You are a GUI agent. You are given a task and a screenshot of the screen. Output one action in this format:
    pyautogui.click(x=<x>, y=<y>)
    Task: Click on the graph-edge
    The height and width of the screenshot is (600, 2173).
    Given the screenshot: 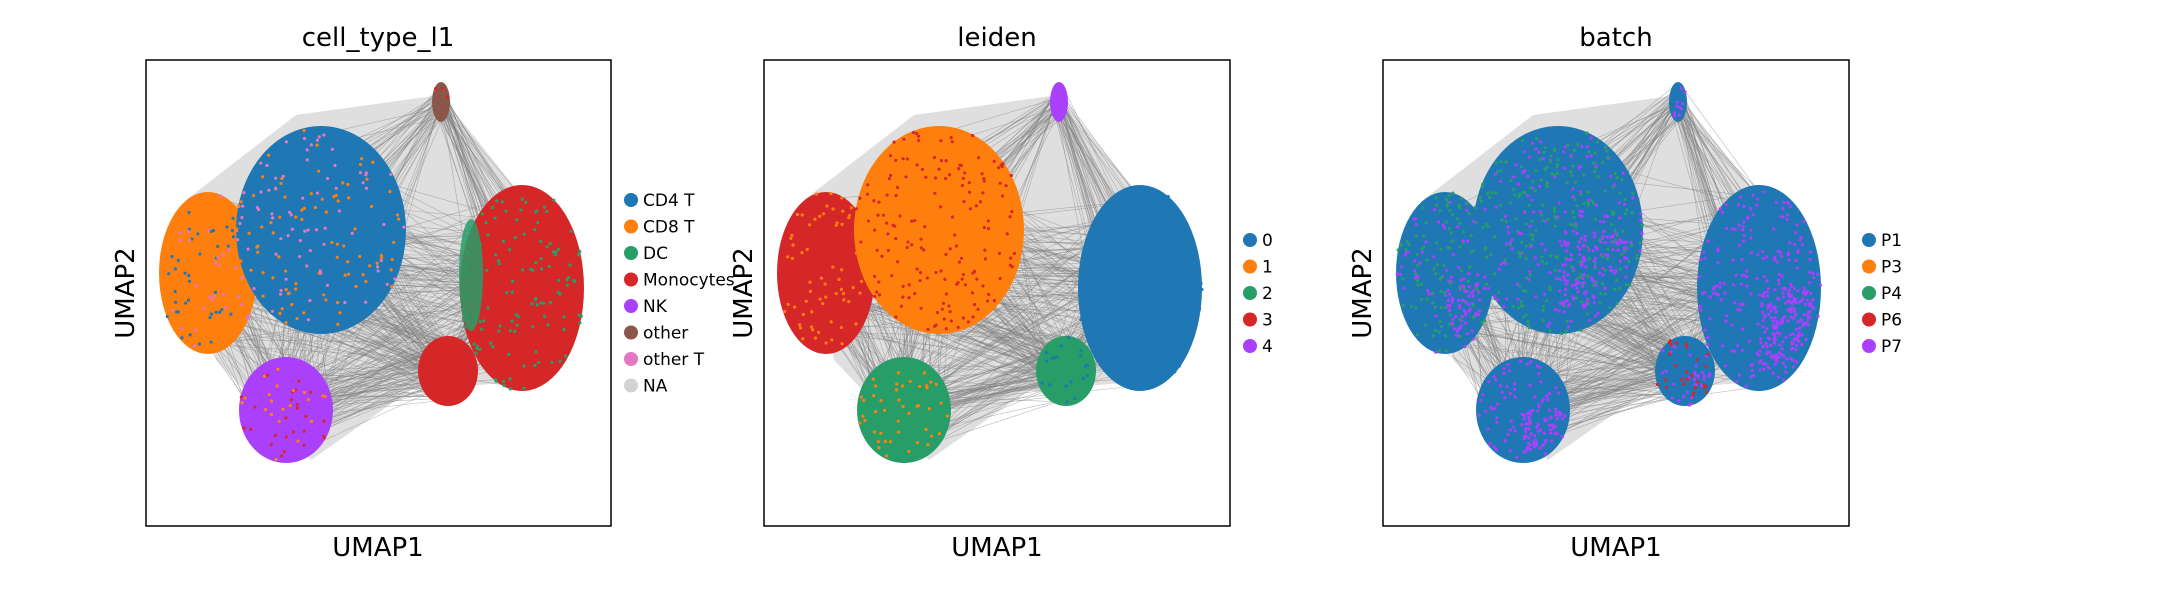 What is the action you would take?
    pyautogui.click(x=936, y=352)
    